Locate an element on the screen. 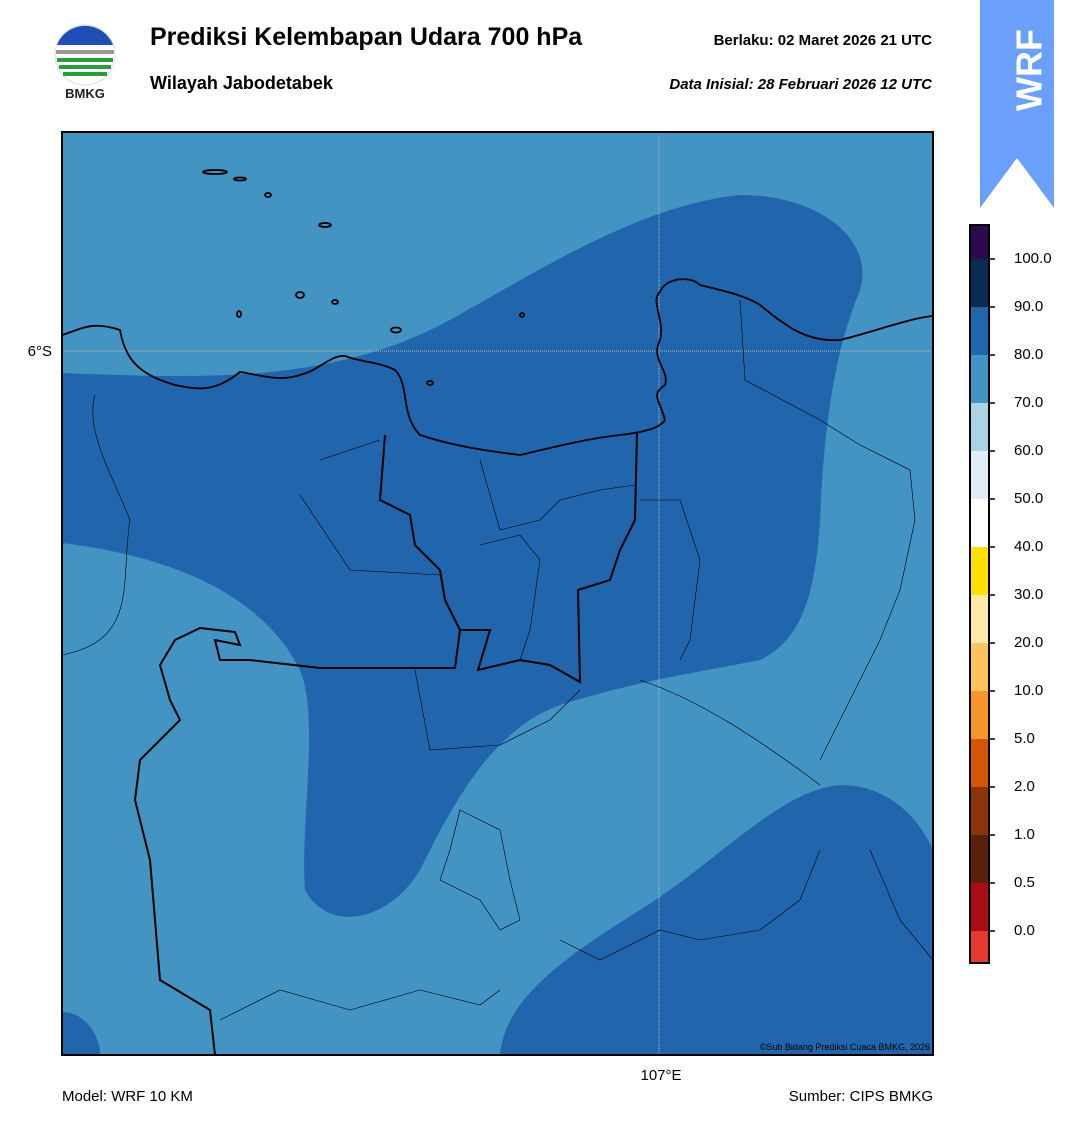 Image resolution: width=1081 pixels, height=1133 pixels. colorbar-label: 40.0 is located at coordinates (1028, 546).